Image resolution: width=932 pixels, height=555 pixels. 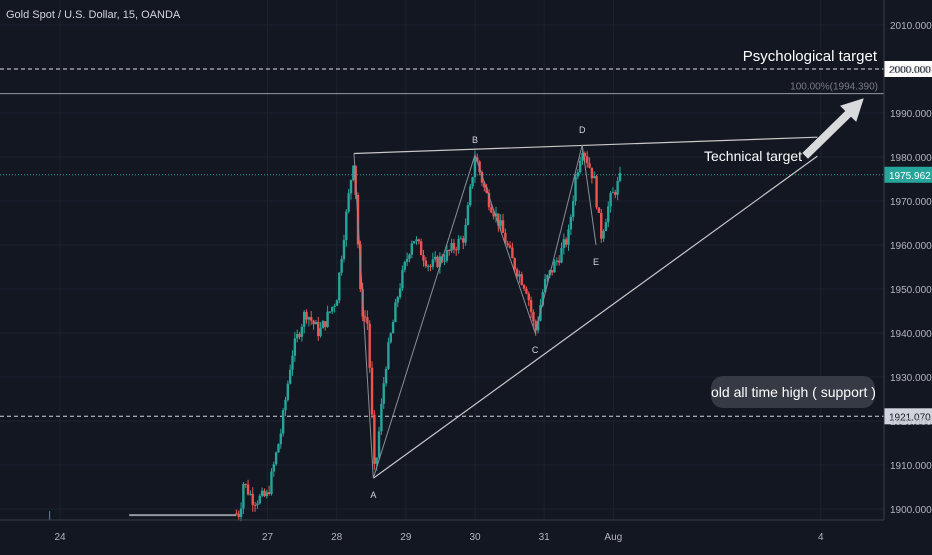 I want to click on y-tick-label: 1940.000, so click(x=911, y=334).